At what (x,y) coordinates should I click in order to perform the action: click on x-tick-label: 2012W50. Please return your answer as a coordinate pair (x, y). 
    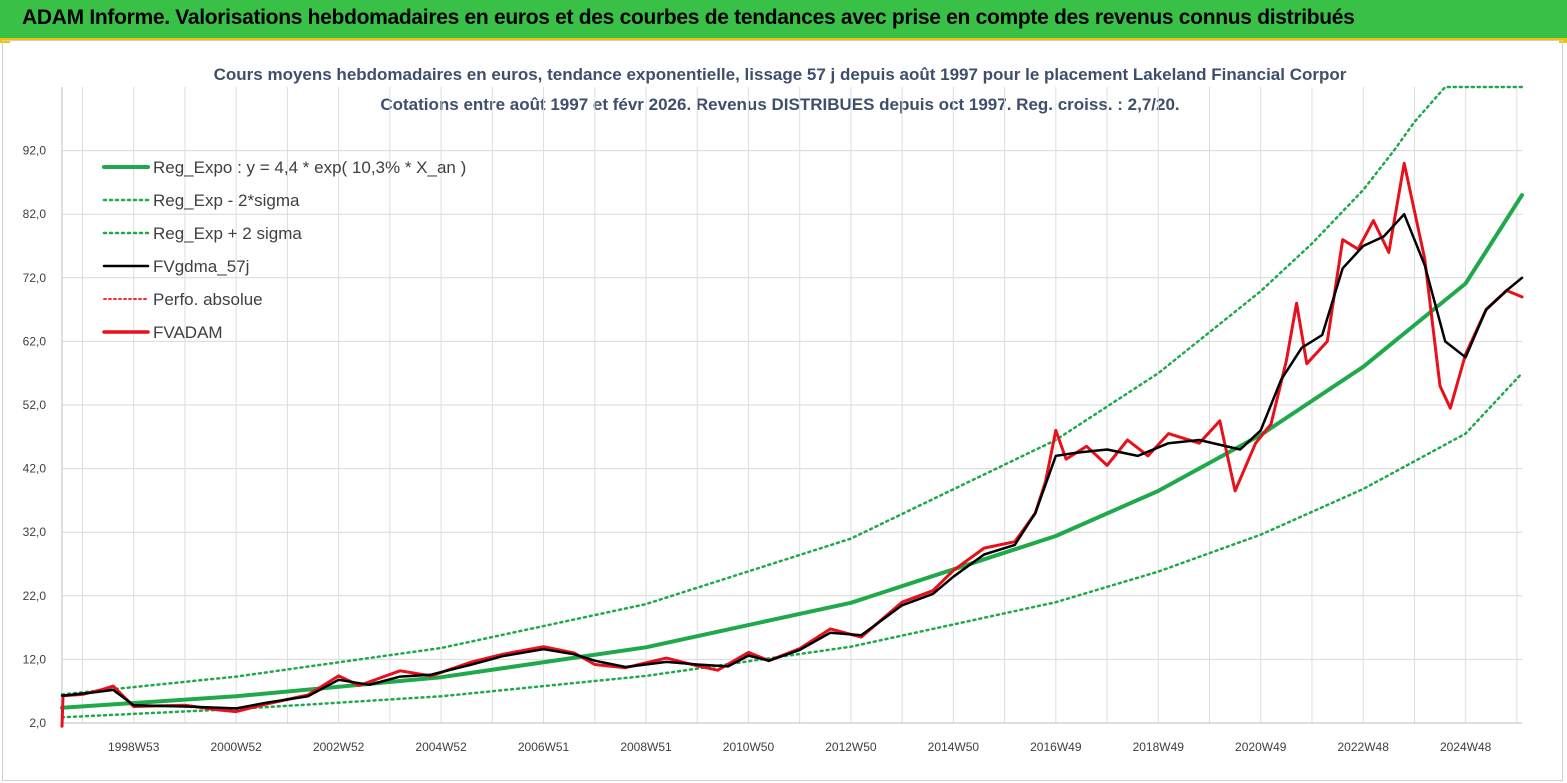
    Looking at the image, I should click on (851, 747).